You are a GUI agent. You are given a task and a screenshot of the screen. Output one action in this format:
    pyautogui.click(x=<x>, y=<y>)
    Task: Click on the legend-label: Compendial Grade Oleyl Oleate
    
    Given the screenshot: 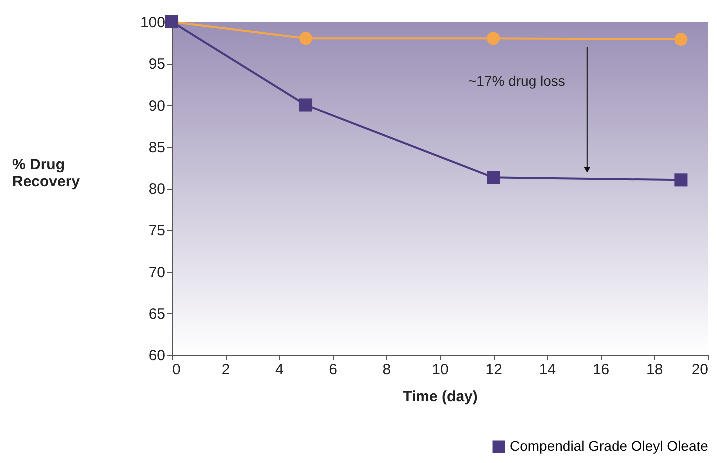 What is the action you would take?
    pyautogui.click(x=609, y=446)
    